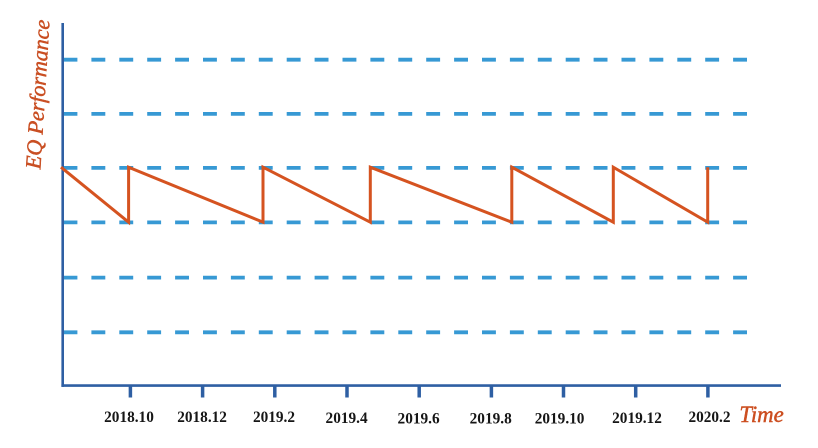  I want to click on svg-text: 2019.6, so click(419, 418).